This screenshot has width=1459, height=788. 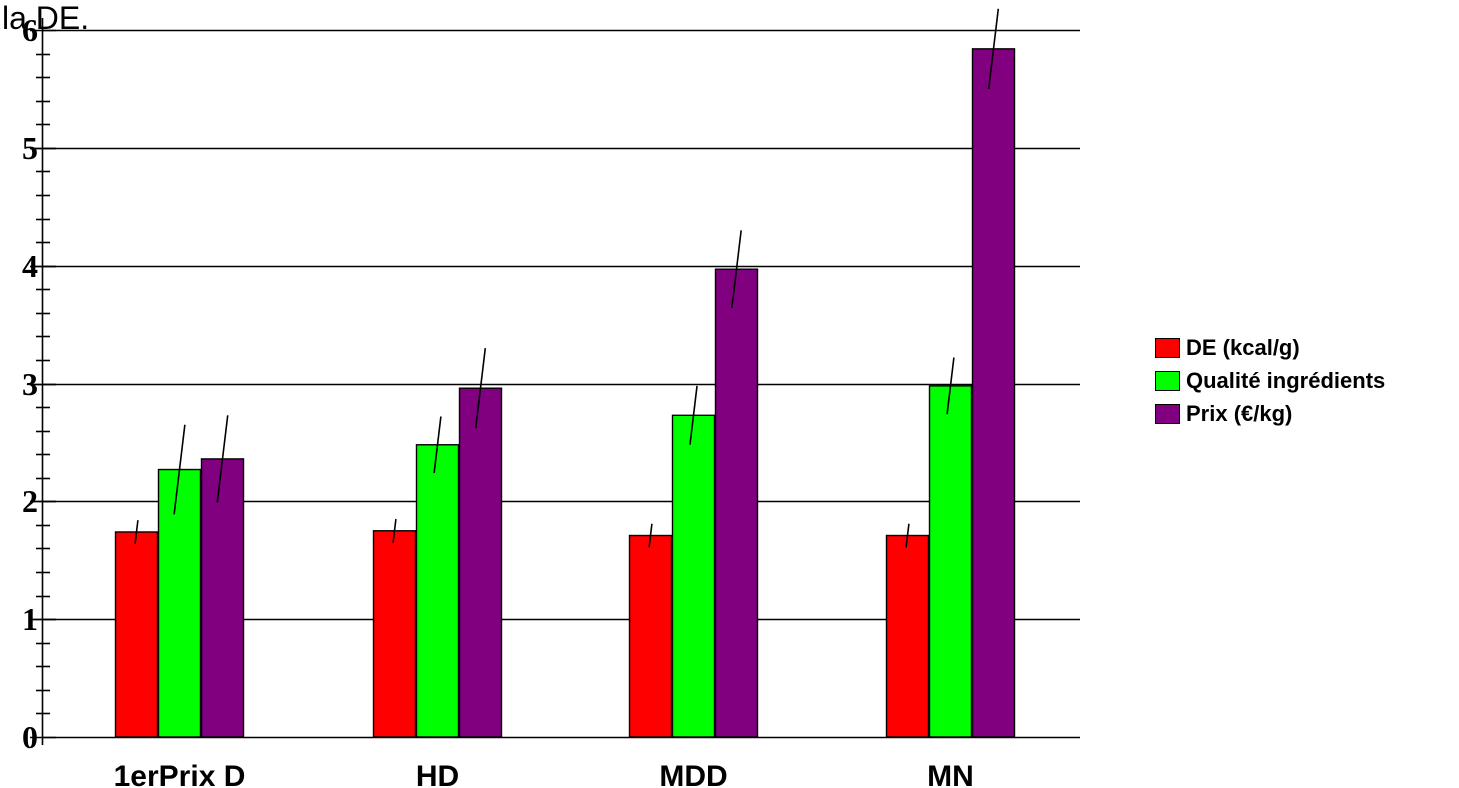 I want to click on x-tick-label: MN, so click(x=950, y=774).